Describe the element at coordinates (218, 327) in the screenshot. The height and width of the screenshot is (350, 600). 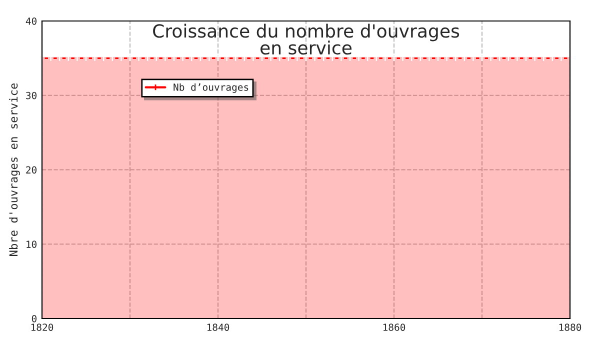
I see `x-tick-label: 1840` at that location.